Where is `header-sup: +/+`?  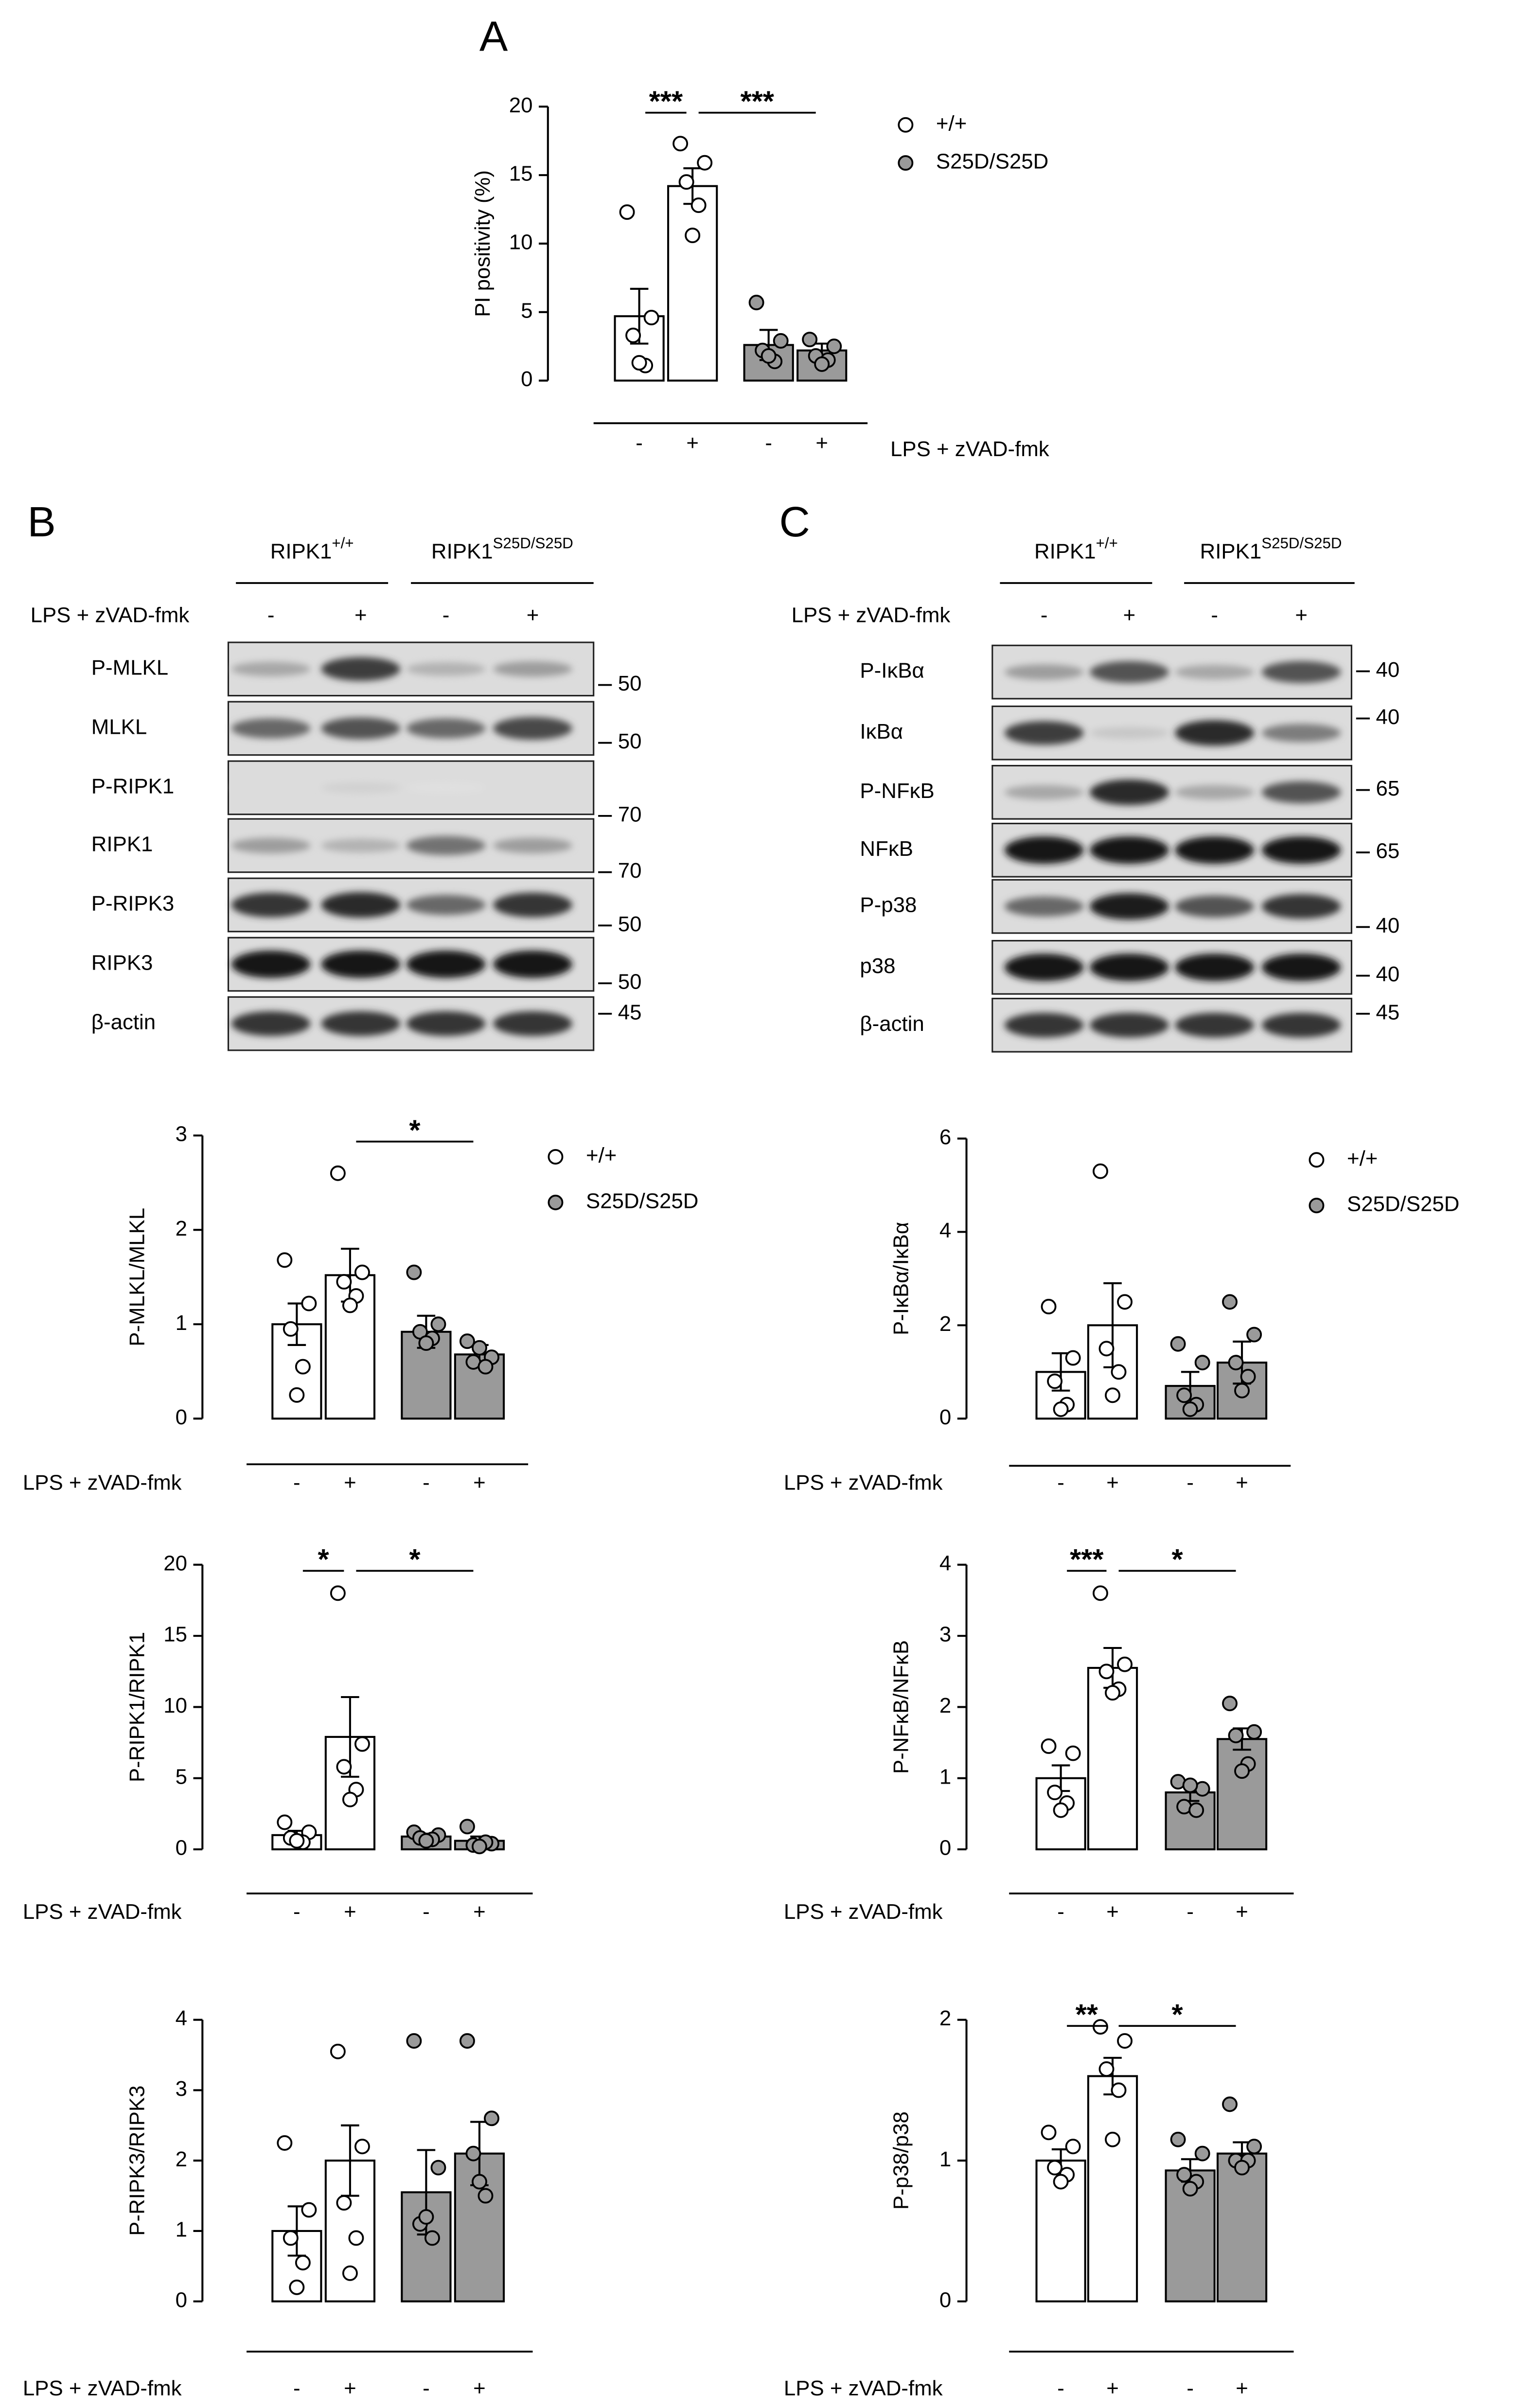
header-sup: +/+ is located at coordinates (343, 542).